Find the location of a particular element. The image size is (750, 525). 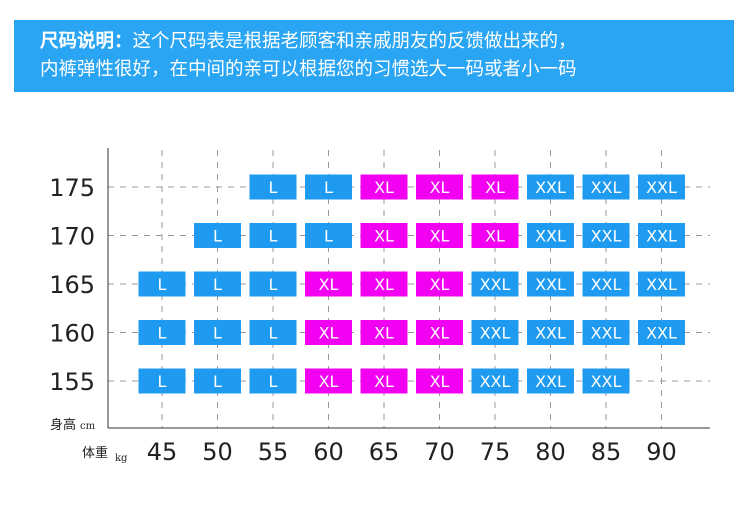

y-tick-label: 155 is located at coordinates (72, 382).